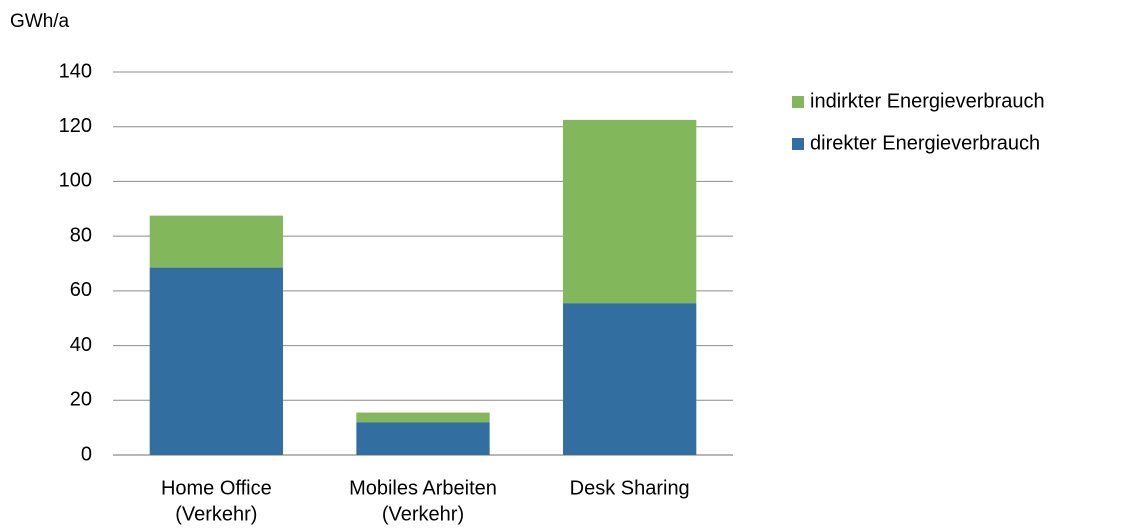  I want to click on y-tick-label: 0, so click(86, 454).